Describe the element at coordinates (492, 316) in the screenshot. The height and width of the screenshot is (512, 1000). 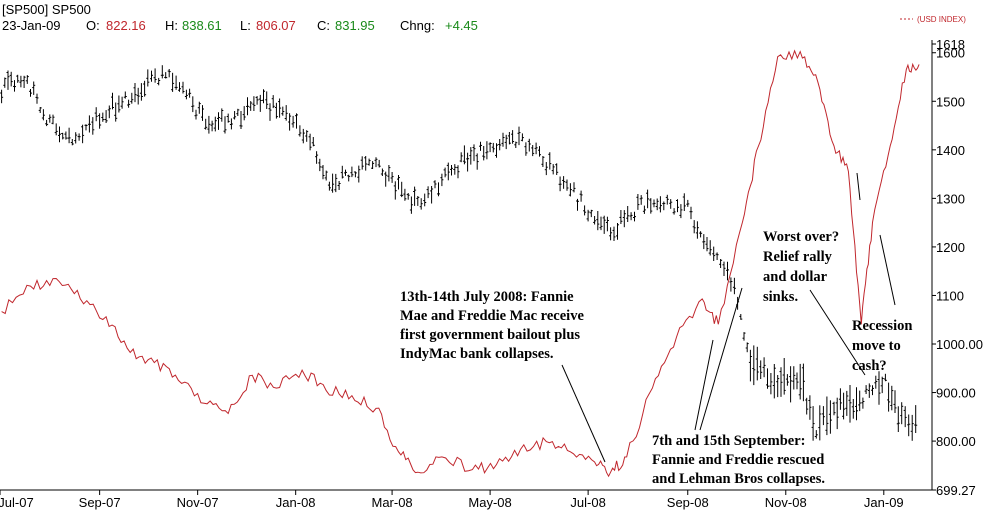
I see `annotation-line: Mae and Freddie Mac receive` at that location.